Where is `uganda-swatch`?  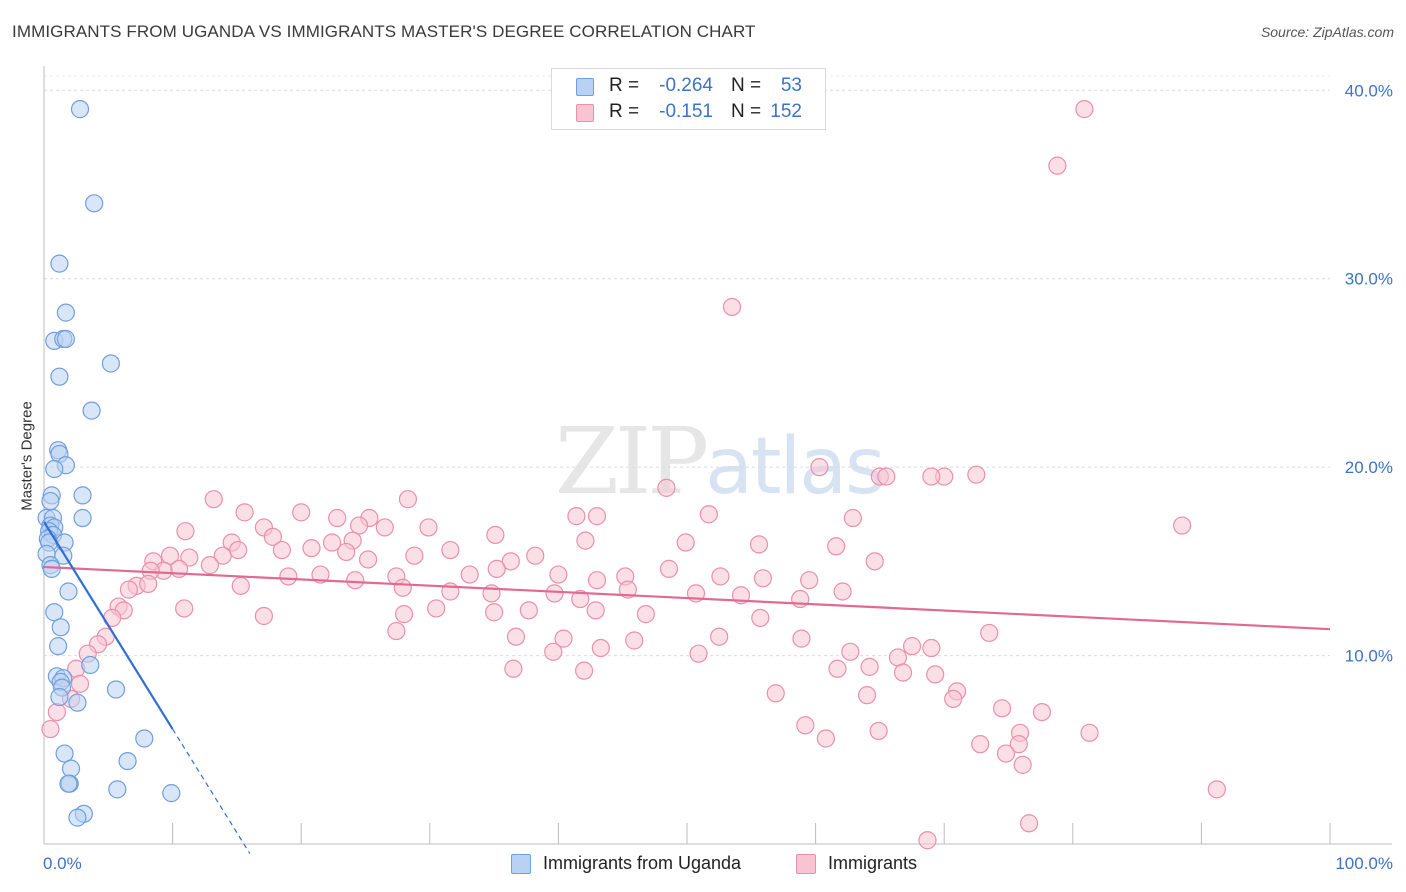 uganda-swatch is located at coordinates (585, 87).